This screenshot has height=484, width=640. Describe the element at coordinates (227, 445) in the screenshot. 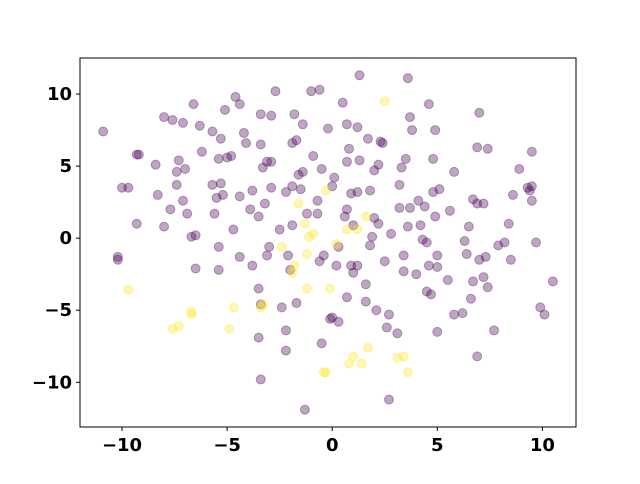

I see `x-tick-label: −5` at that location.